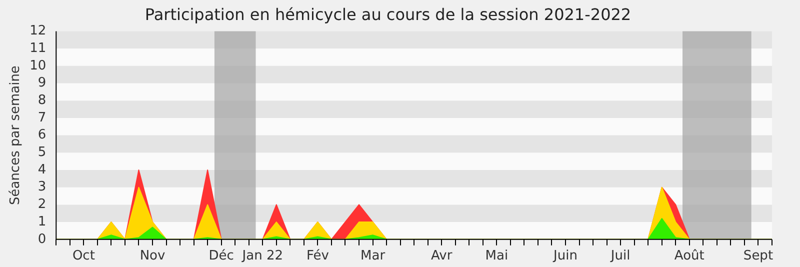 Image resolution: width=800 pixels, height=267 pixels. Describe the element at coordinates (42, 135) in the screenshot. I see `y-tick-label: 6` at that location.